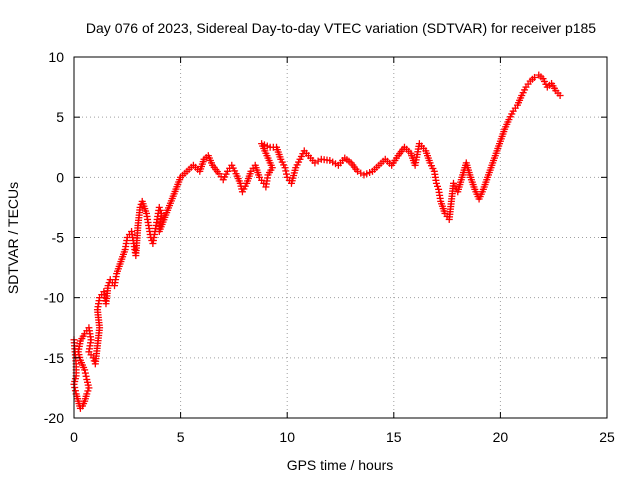 This screenshot has height=480, width=640. What do you see at coordinates (56, 57) in the screenshot?
I see `y-tick-label: 10` at bounding box center [56, 57].